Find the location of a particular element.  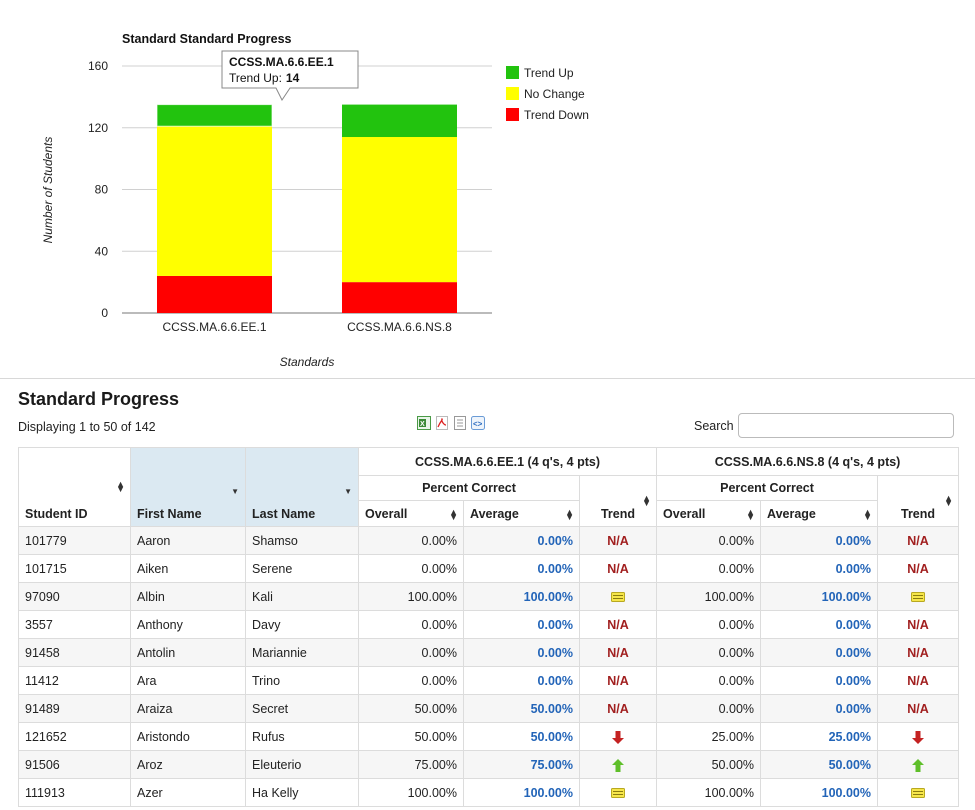

first-name-cell: Aroz is located at coordinates (188, 764).